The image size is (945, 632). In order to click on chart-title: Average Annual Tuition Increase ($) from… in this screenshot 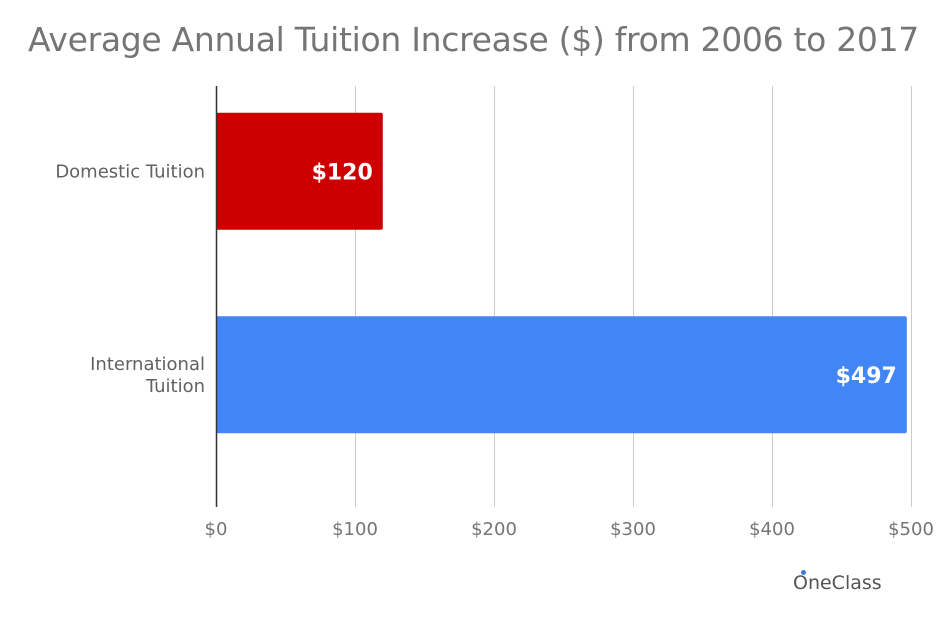, I will do `click(473, 39)`.